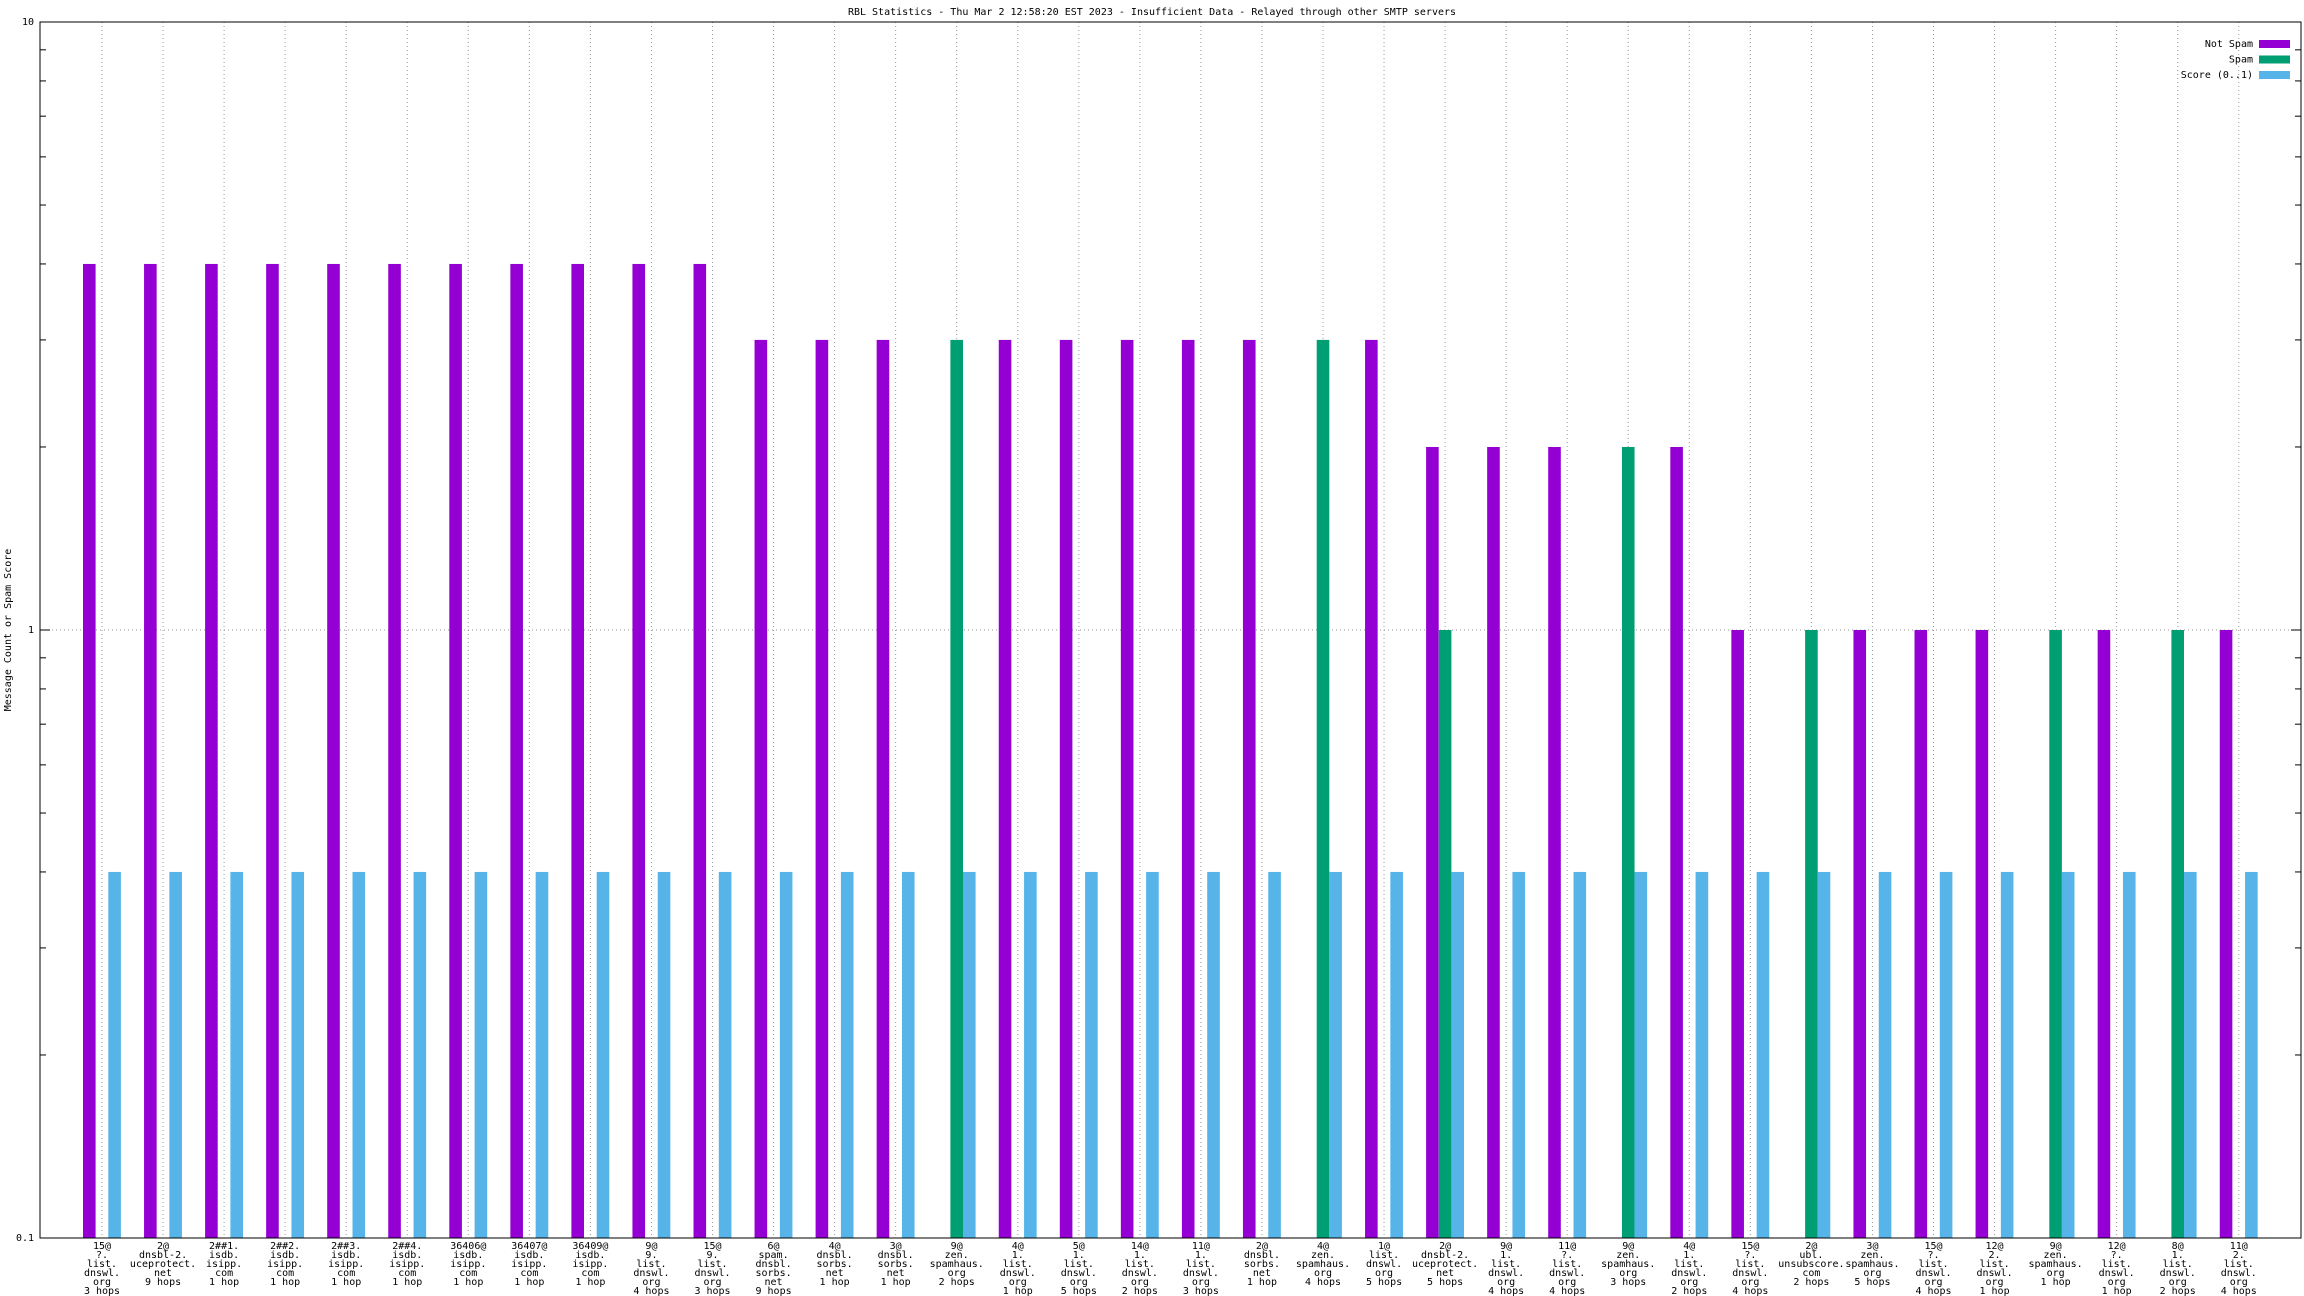 The width and height of the screenshot is (2304, 1296). I want to click on x-tick-label: 2##1., so click(224, 1246).